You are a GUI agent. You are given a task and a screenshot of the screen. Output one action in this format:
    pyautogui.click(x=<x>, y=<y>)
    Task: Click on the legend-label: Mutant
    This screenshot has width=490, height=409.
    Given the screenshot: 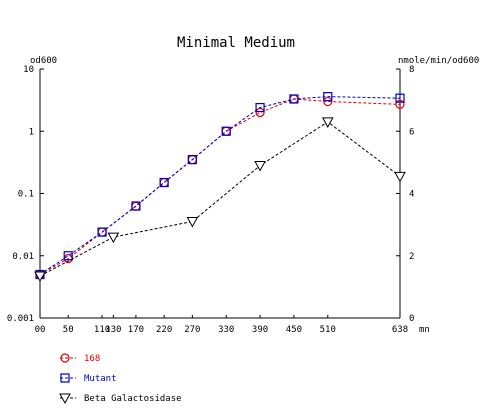 What is the action you would take?
    pyautogui.click(x=100, y=379)
    